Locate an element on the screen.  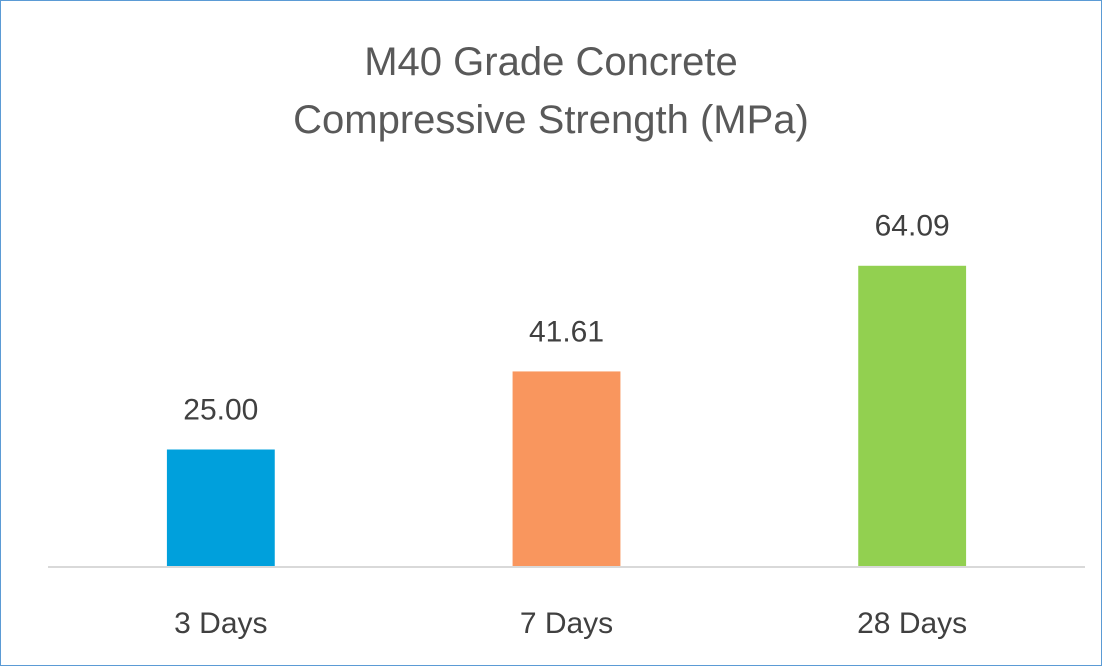
data-label: 41.61 is located at coordinates (566, 331).